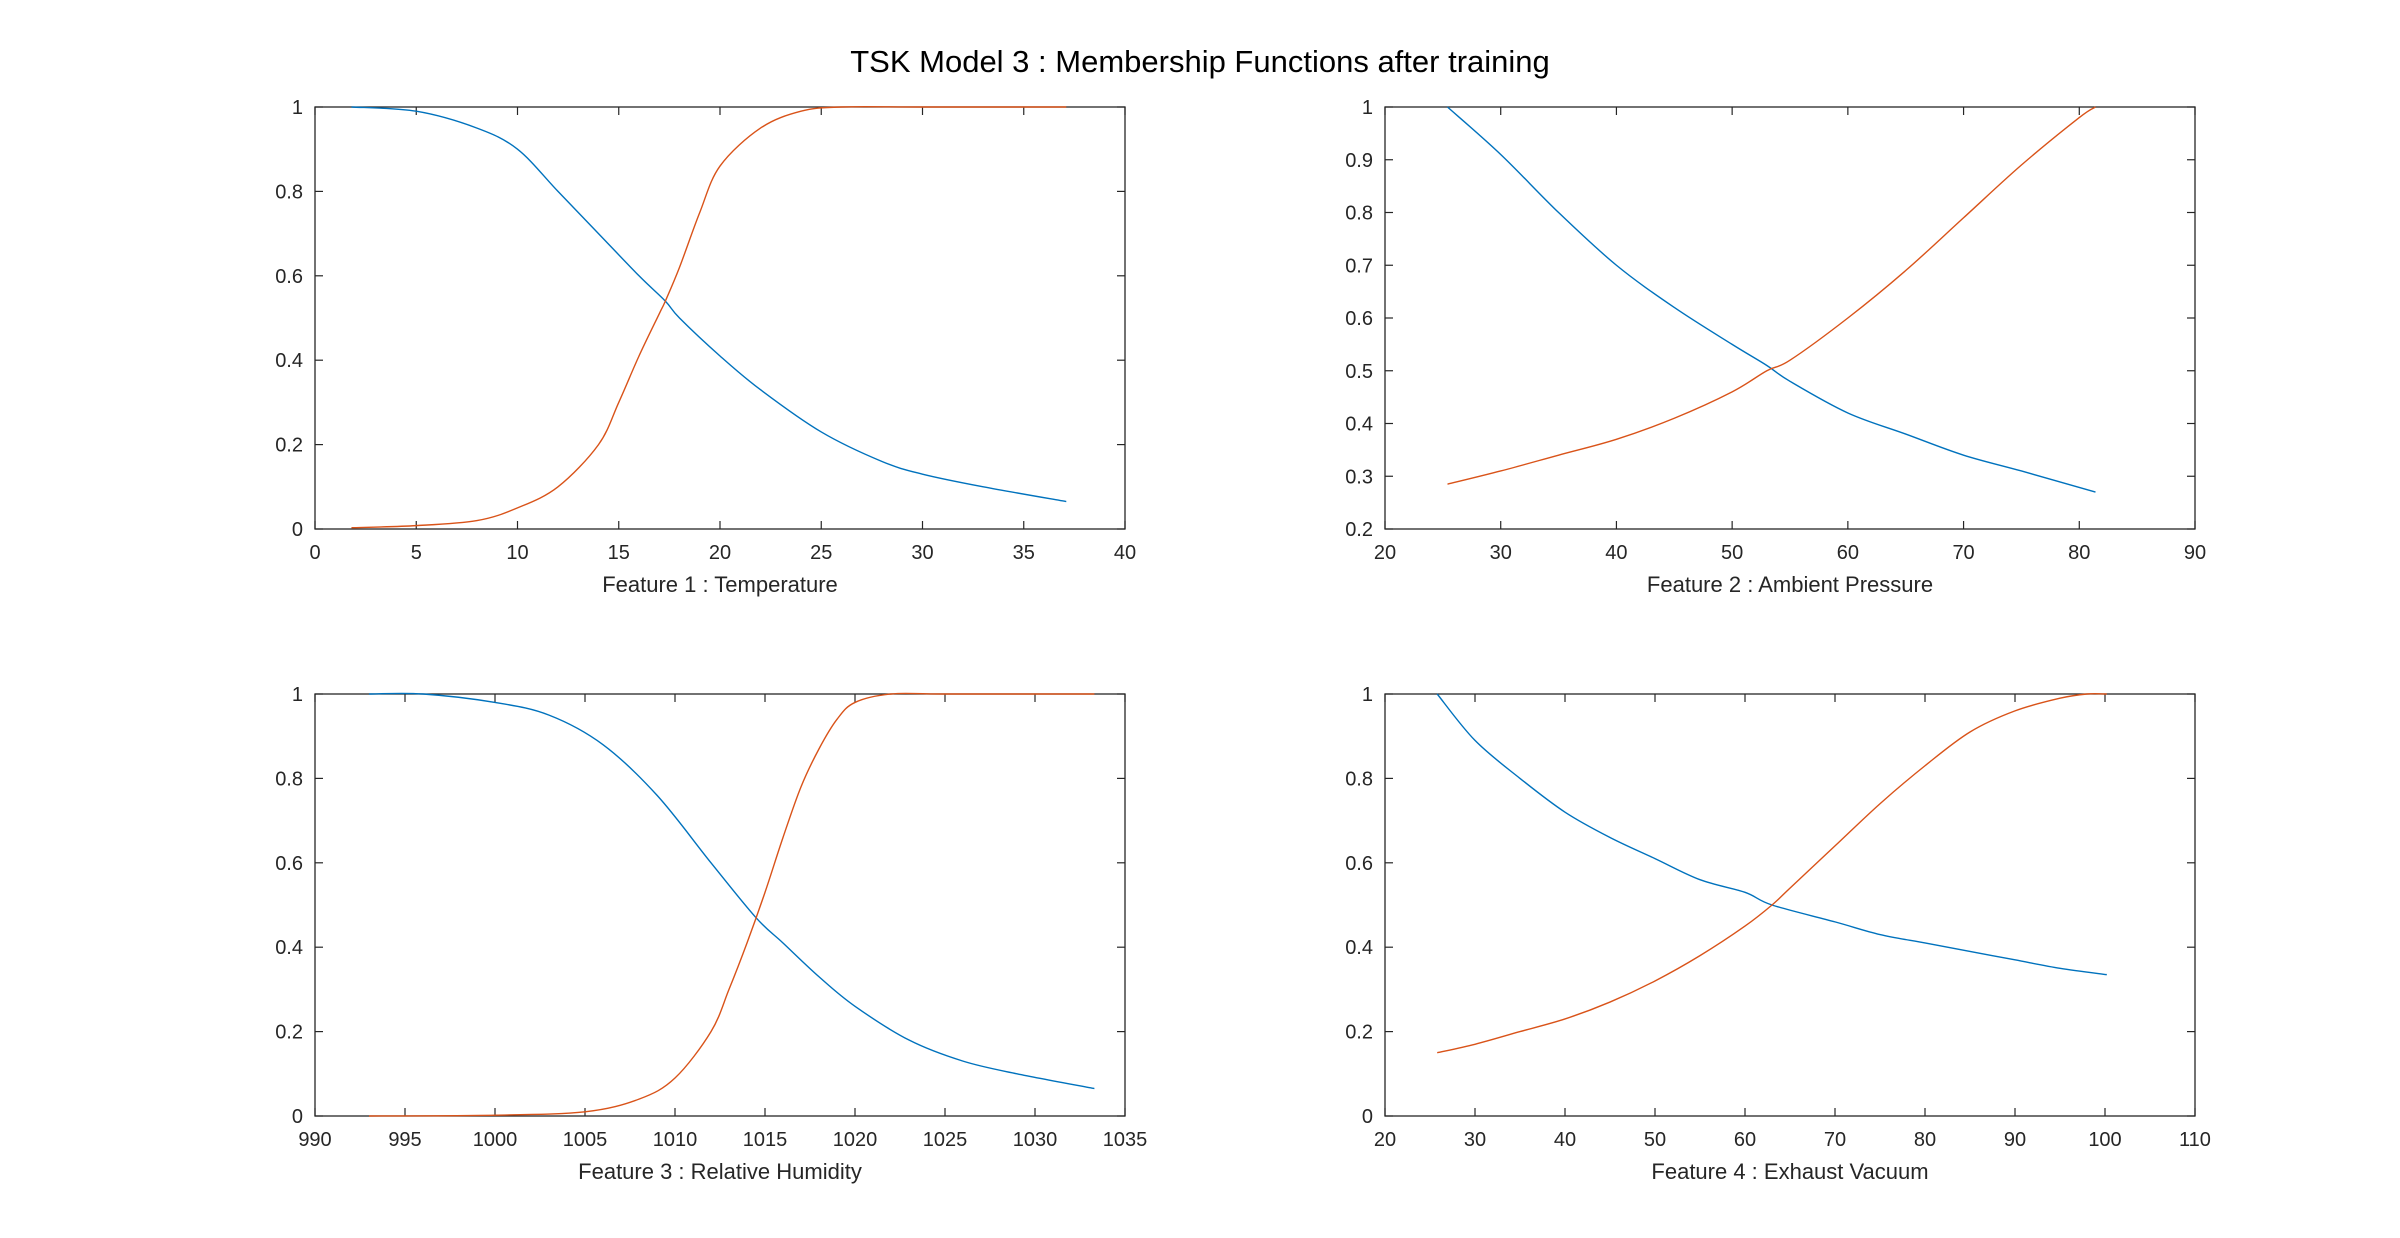  Describe the element at coordinates (675, 1140) in the screenshot. I see `x-tick-label: 1010` at that location.